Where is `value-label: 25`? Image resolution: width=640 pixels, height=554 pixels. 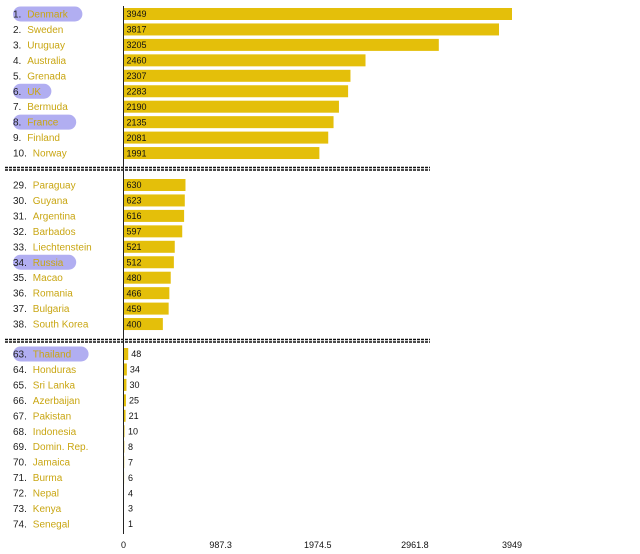 value-label: 25 is located at coordinates (134, 401).